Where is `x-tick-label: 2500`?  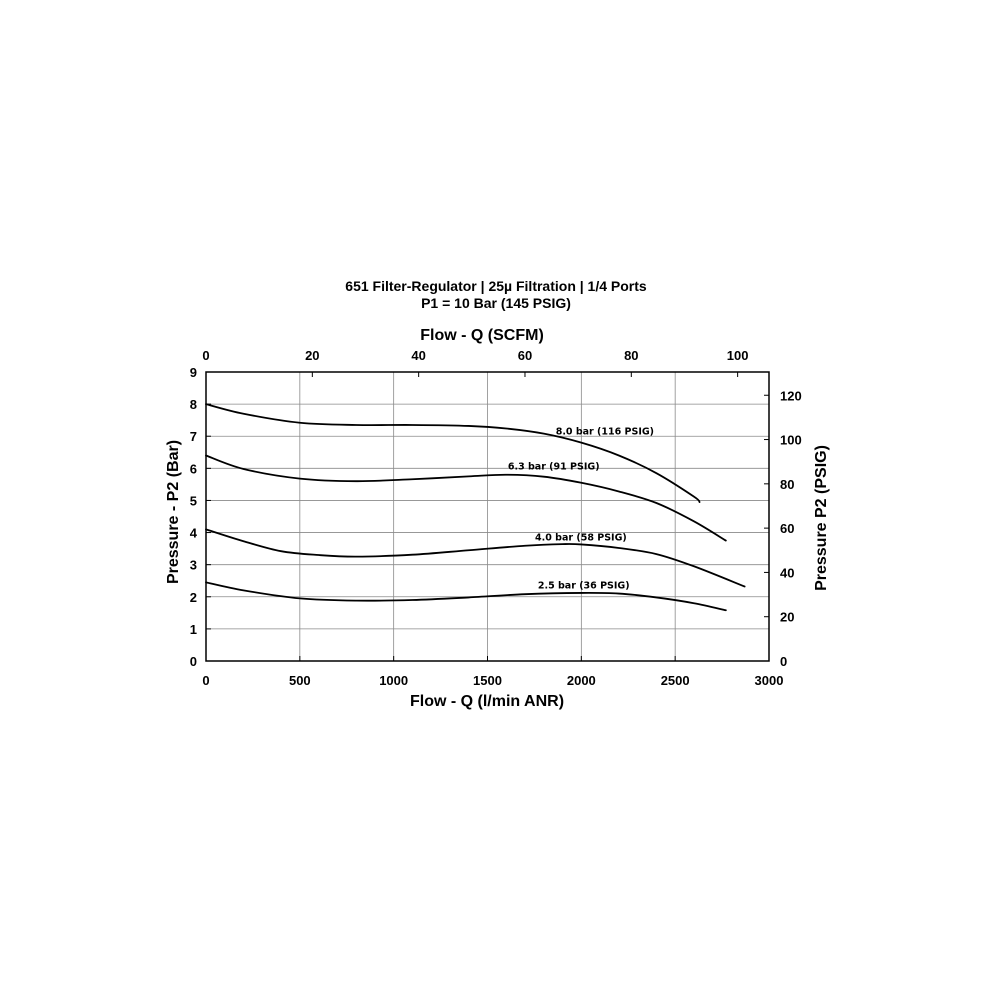
x-tick-label: 2500 is located at coordinates (675, 680).